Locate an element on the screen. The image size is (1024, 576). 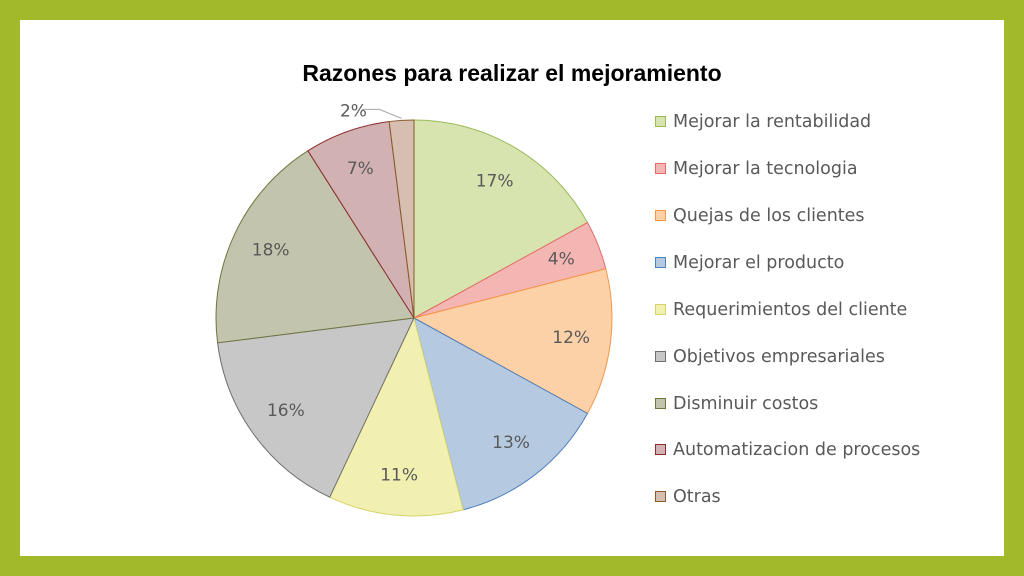
data-label-3: 12% is located at coordinates (571, 338).